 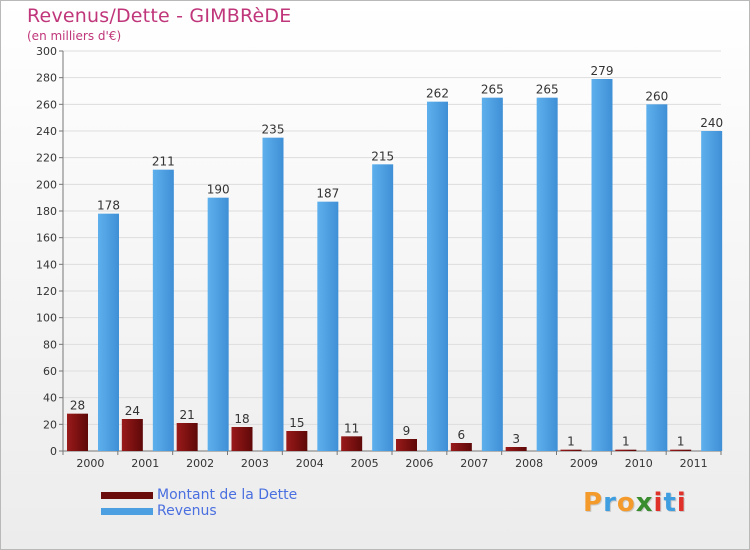 What do you see at coordinates (46, 158) in the screenshot?
I see `y-tick-label: 220` at bounding box center [46, 158].